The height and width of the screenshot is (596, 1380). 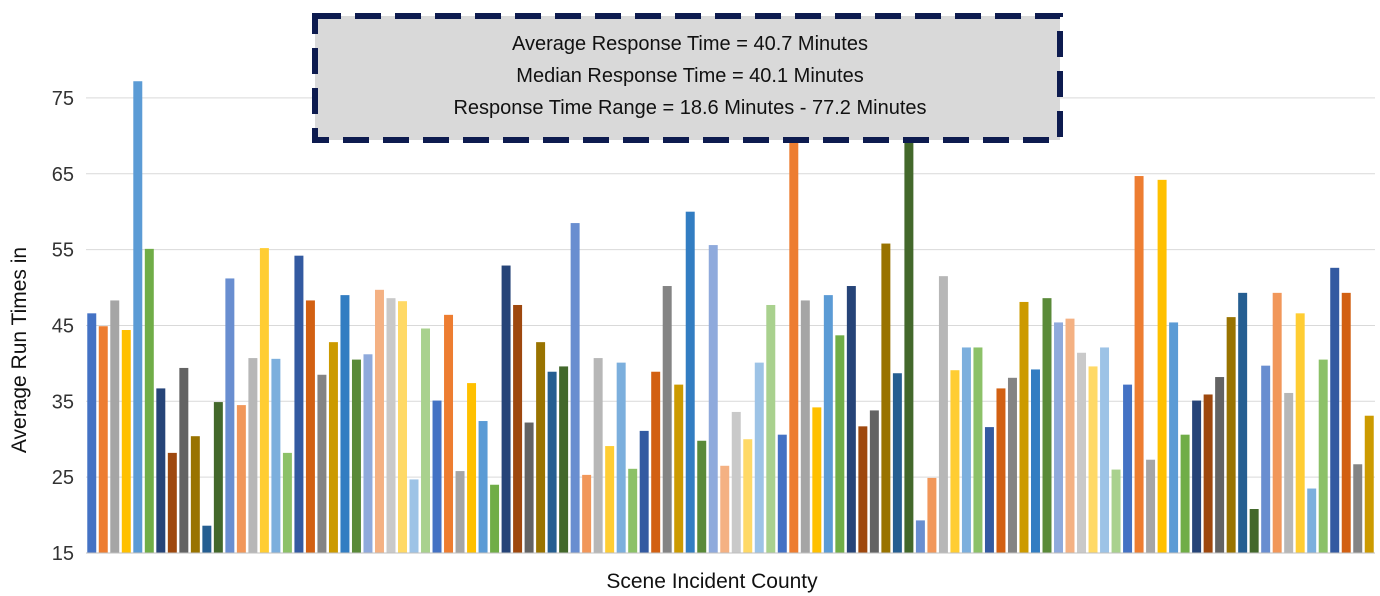 What do you see at coordinates (63, 326) in the screenshot?
I see `y-axis-ticks: 15 25 35 45 55 65 75` at bounding box center [63, 326].